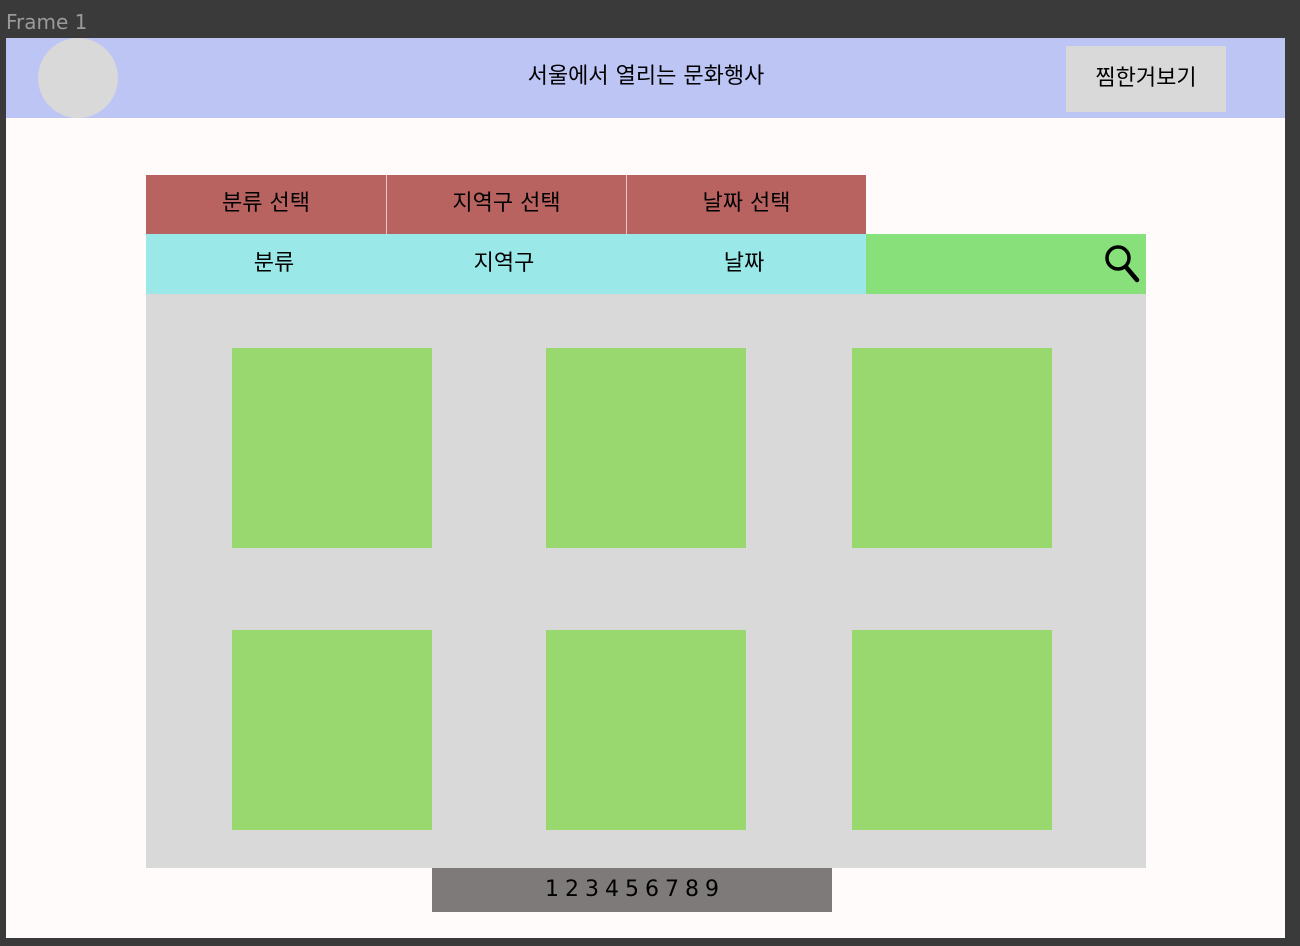  What do you see at coordinates (1122, 264) in the screenshot?
I see `search-icon` at bounding box center [1122, 264].